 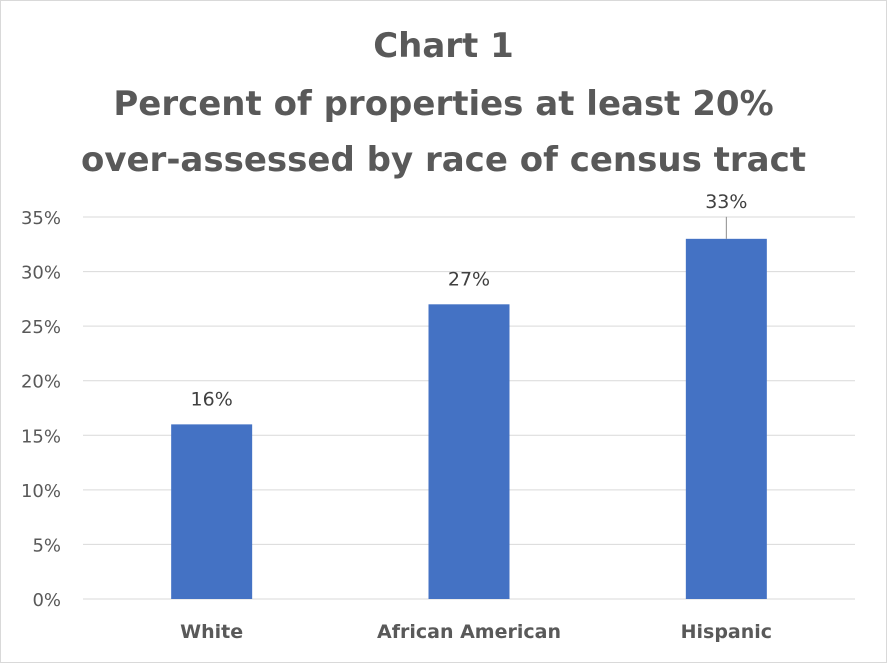 I want to click on data-label: 27%, so click(x=469, y=279).